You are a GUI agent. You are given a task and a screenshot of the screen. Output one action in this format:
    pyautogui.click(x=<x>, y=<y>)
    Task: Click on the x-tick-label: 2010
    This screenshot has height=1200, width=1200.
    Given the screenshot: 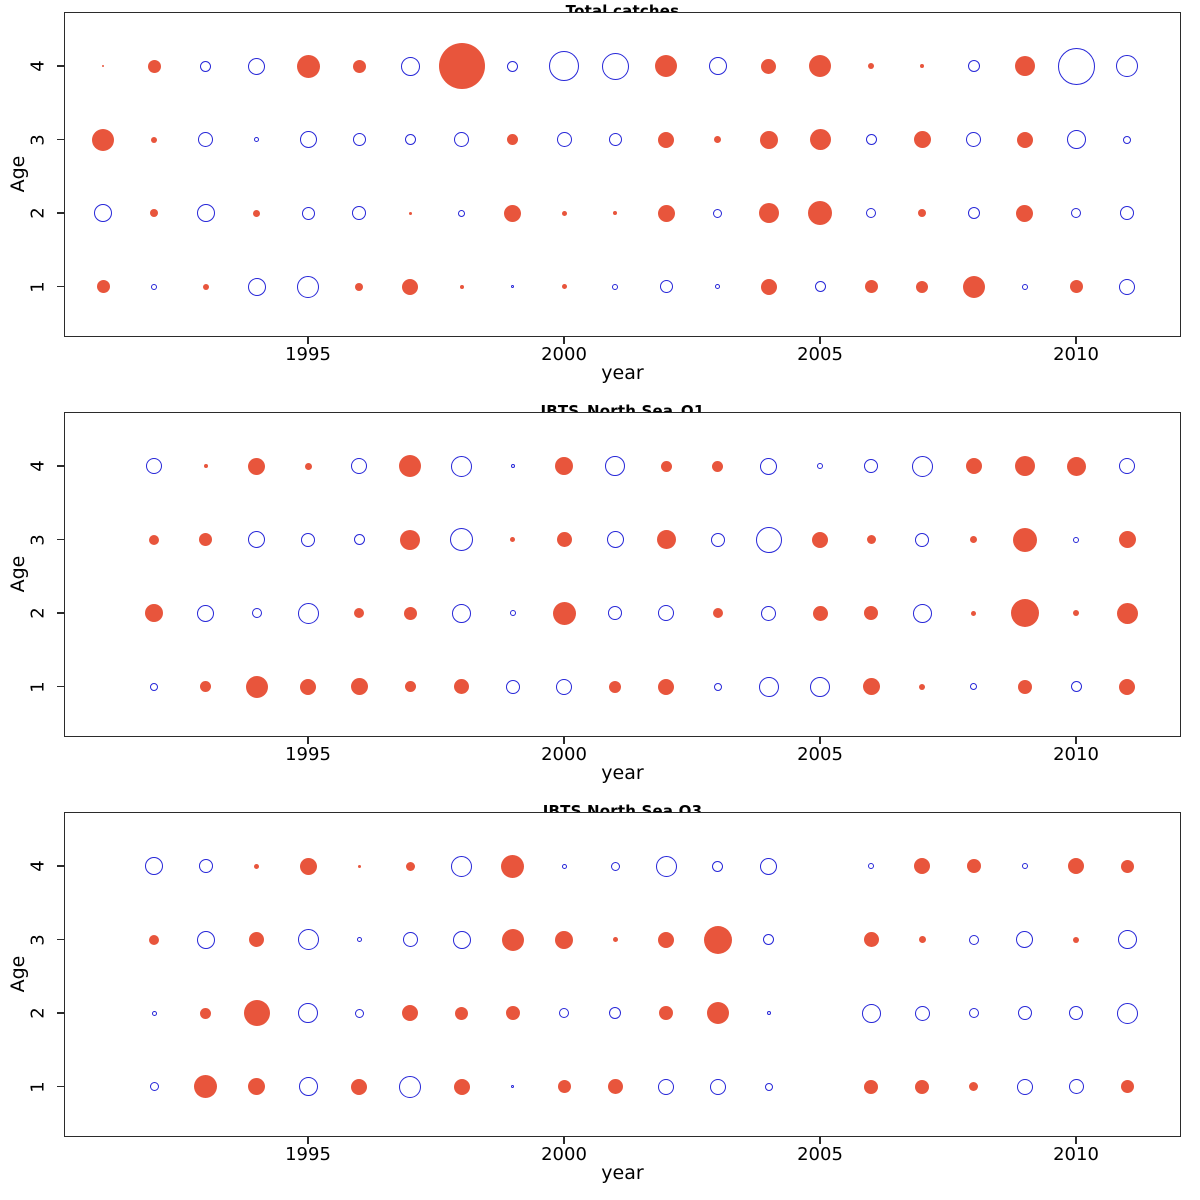 What is the action you would take?
    pyautogui.click(x=1076, y=354)
    